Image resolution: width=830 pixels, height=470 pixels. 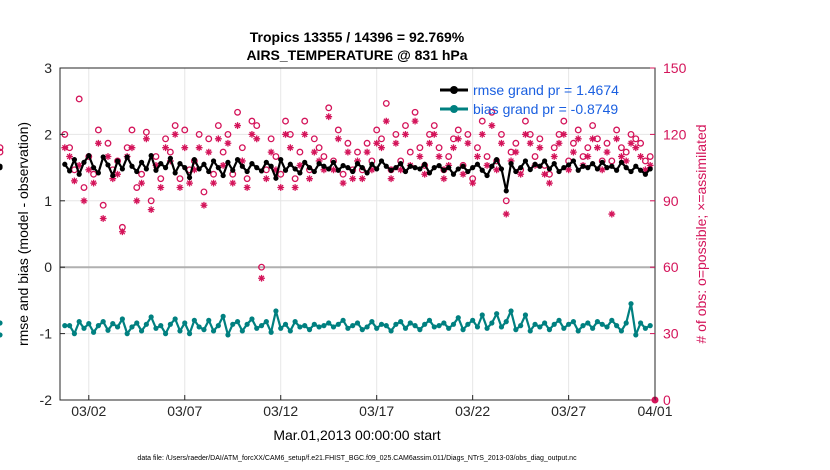 What do you see at coordinates (671, 201) in the screenshot?
I see `y2-tick-label: 90` at bounding box center [671, 201].